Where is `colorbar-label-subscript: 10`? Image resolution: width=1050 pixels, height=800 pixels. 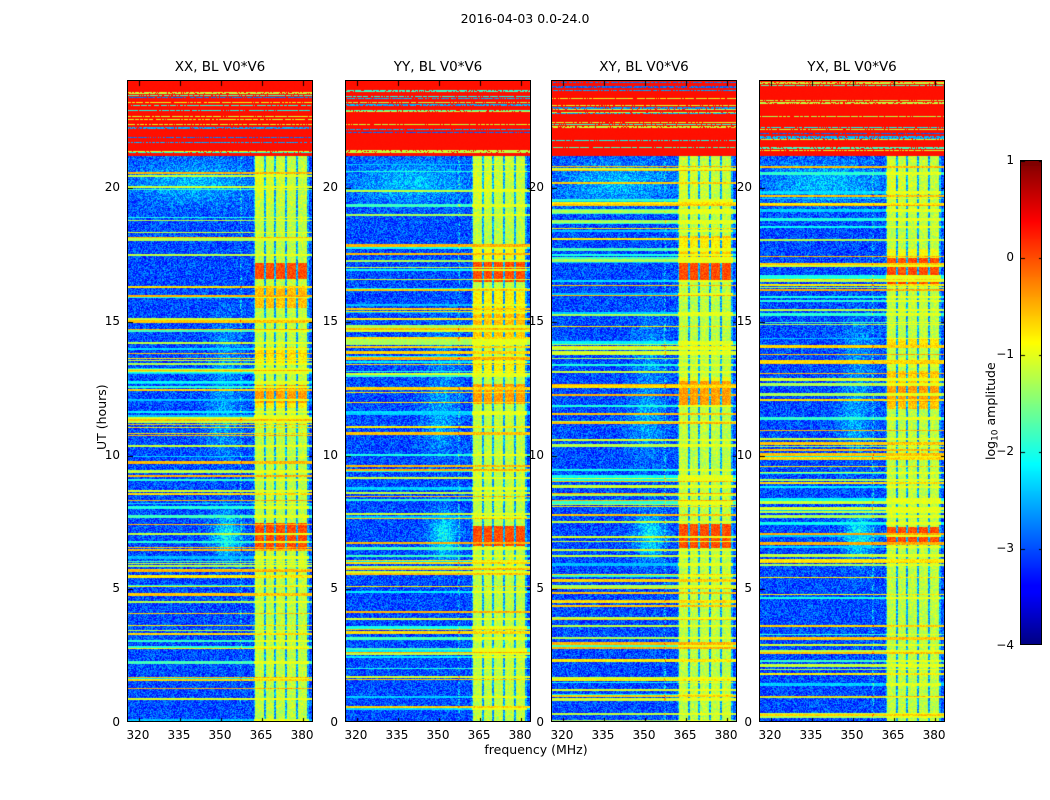 colorbar-label-subscript: 10 is located at coordinates (995, 435).